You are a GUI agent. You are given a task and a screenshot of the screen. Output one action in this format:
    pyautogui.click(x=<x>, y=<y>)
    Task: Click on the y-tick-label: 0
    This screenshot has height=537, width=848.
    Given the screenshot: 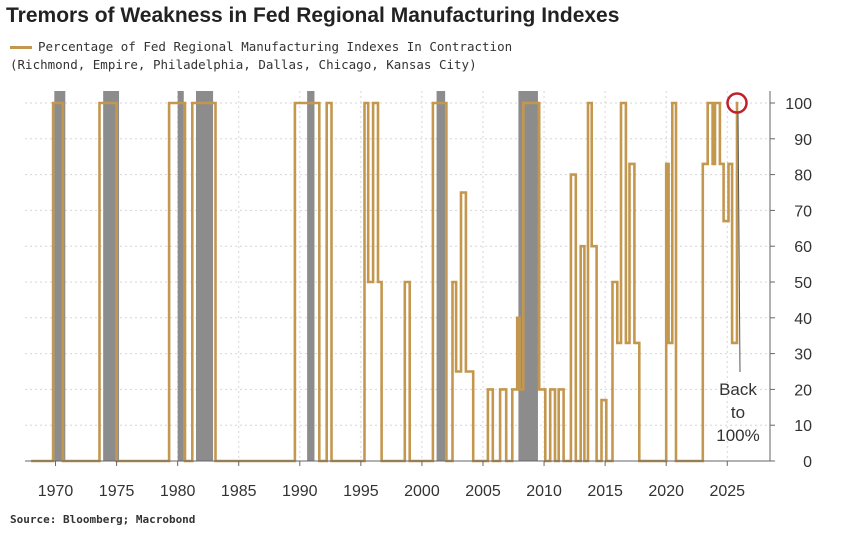 What is the action you would take?
    pyautogui.click(x=807, y=462)
    